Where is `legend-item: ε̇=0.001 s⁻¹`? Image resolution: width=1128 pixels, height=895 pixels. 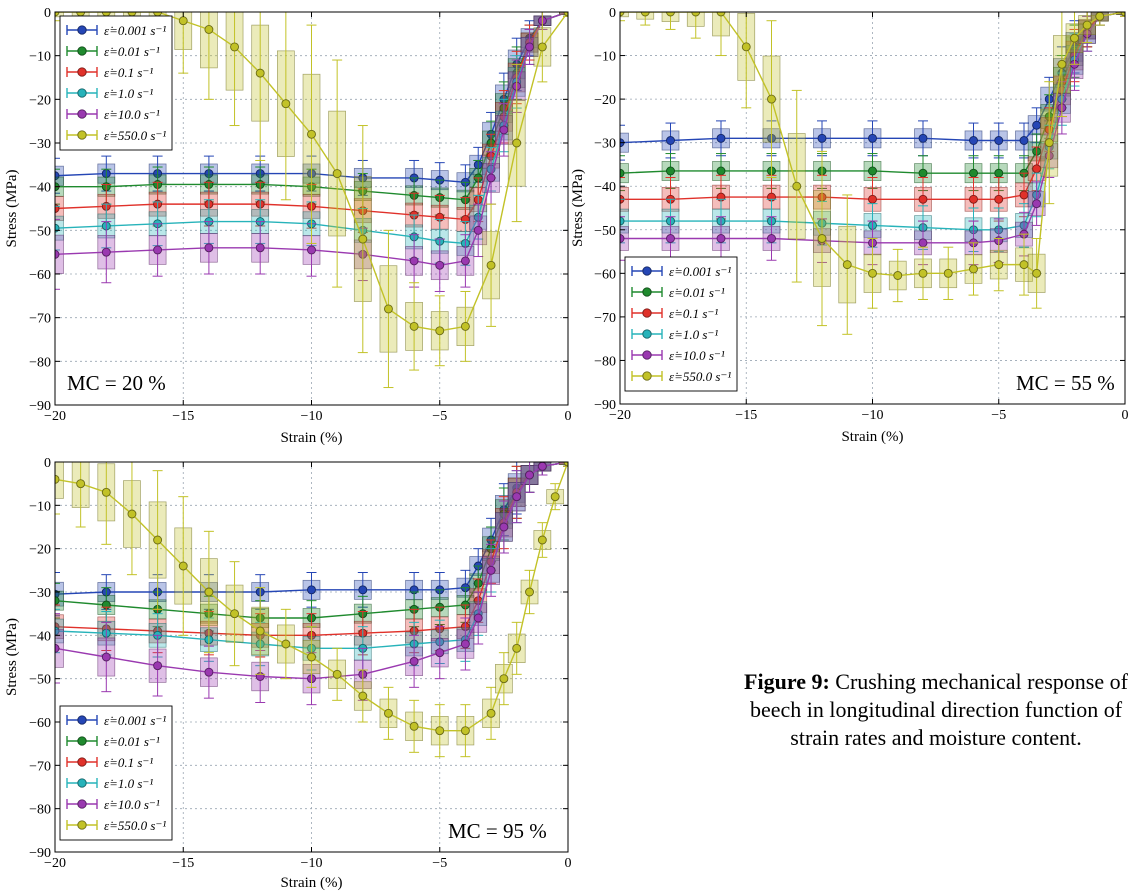 legend-item: ε̇=0.001 s⁻¹ is located at coordinates (116, 720).